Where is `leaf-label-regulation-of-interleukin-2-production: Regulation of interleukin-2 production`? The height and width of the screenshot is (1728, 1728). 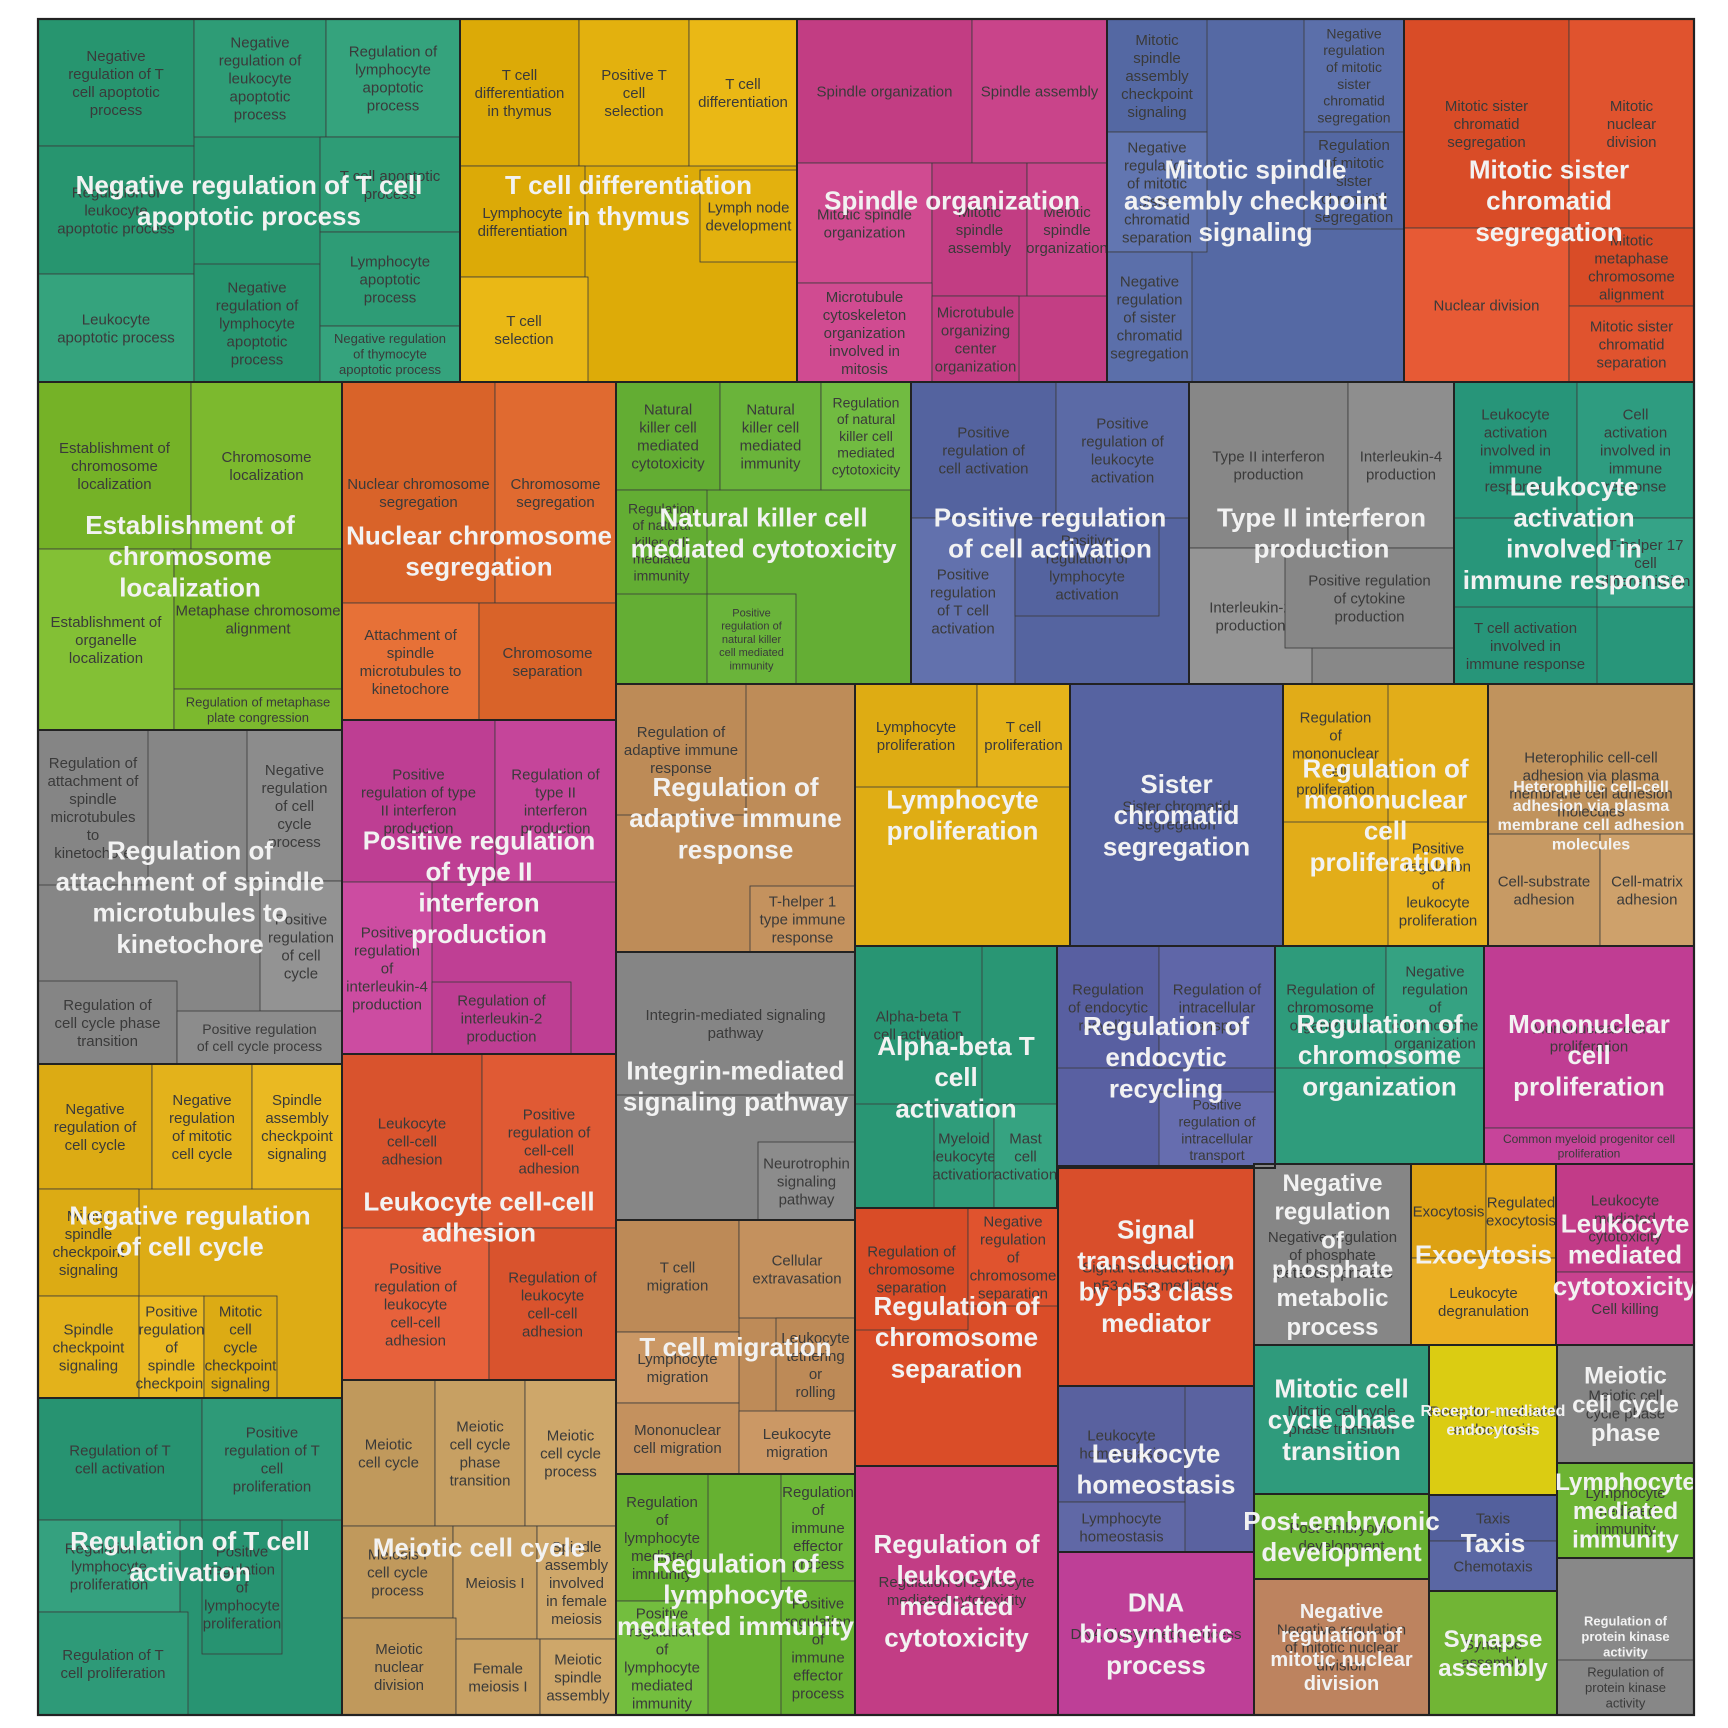
leaf-label-regulation-of-interleukin-2-production: Regulation of interleukin-2 production is located at coordinates (501, 1018).